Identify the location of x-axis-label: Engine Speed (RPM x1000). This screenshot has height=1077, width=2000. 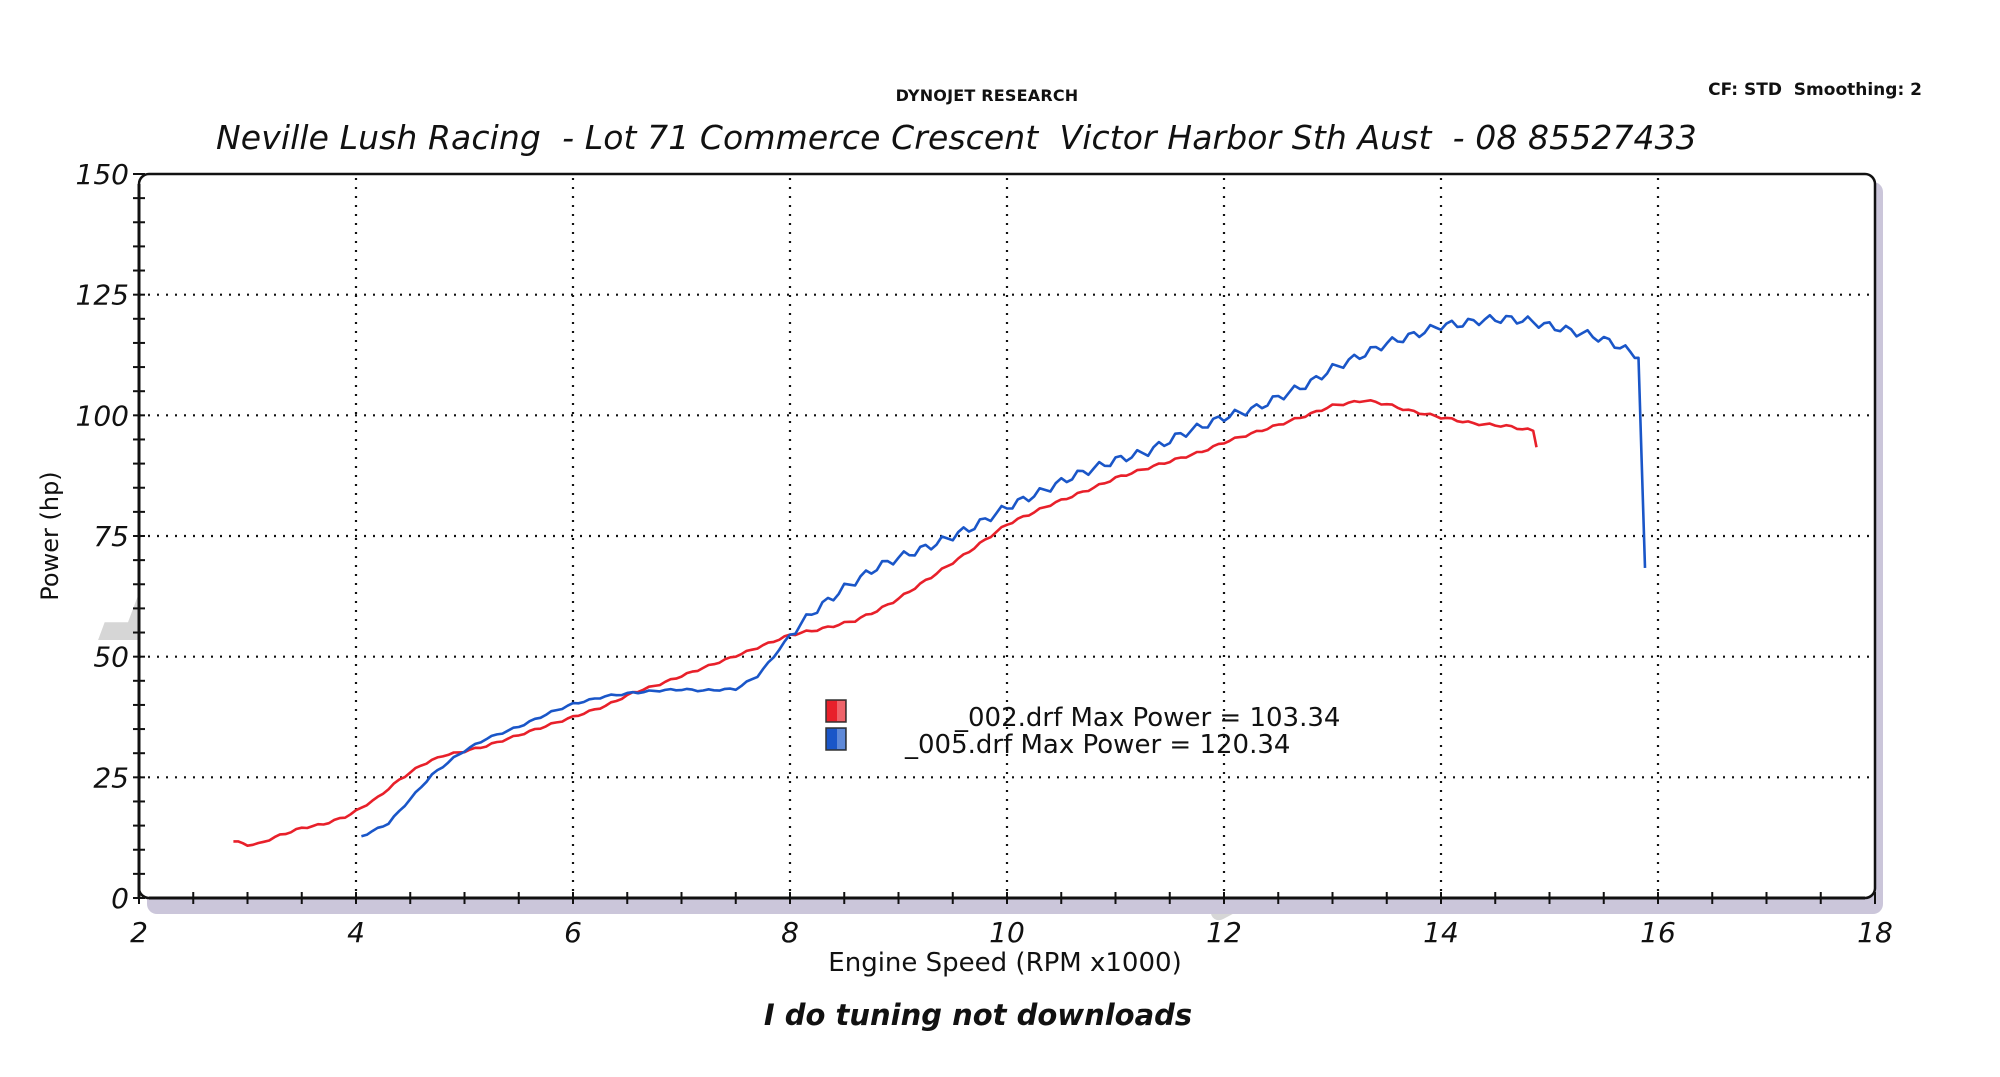
(1000, 963).